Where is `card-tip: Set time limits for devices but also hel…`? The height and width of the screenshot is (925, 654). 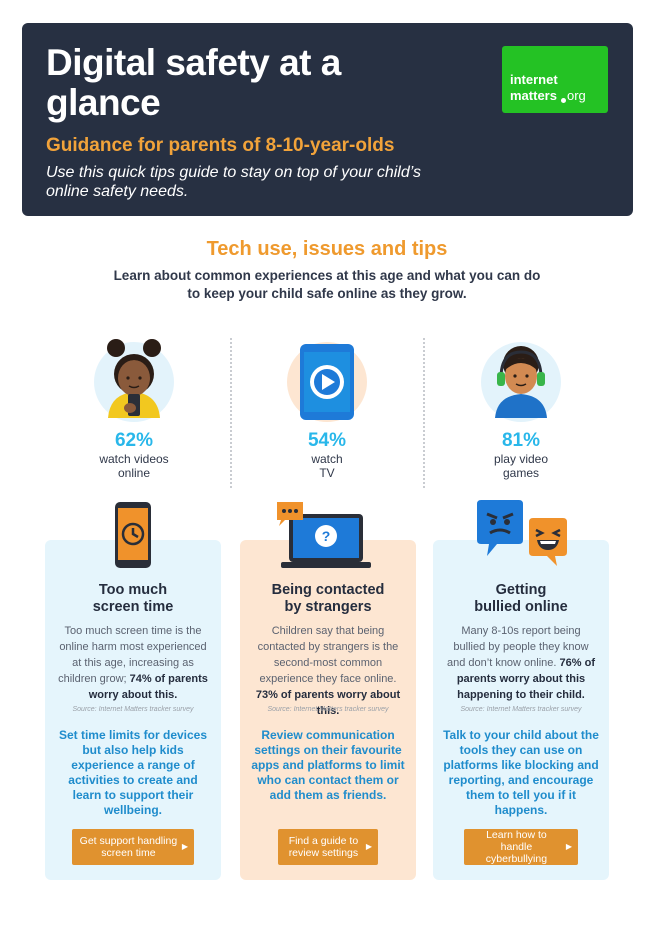 card-tip: Set time limits for devices but also hel… is located at coordinates (133, 772).